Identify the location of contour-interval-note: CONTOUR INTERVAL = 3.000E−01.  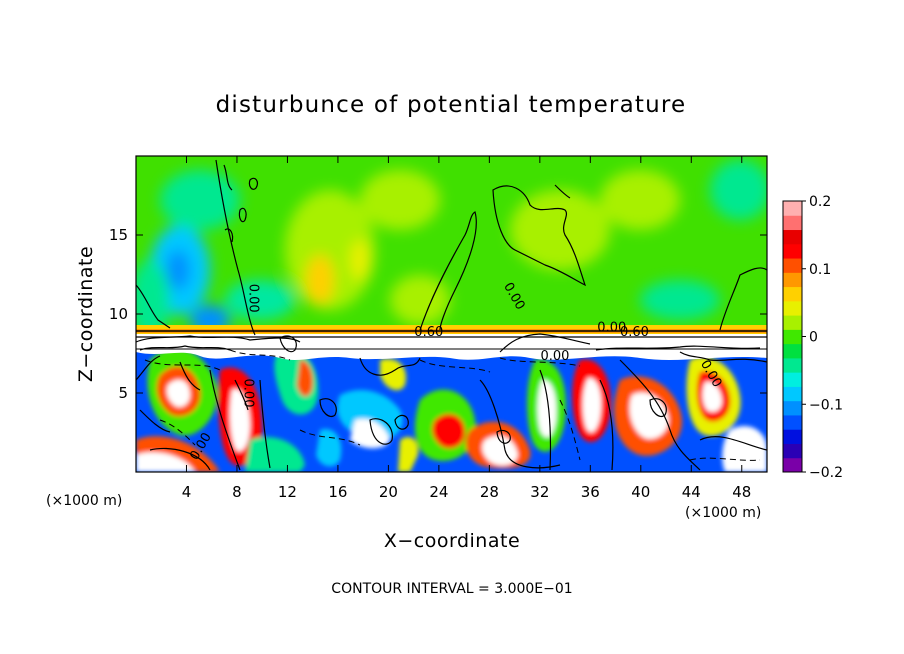
(451, 589).